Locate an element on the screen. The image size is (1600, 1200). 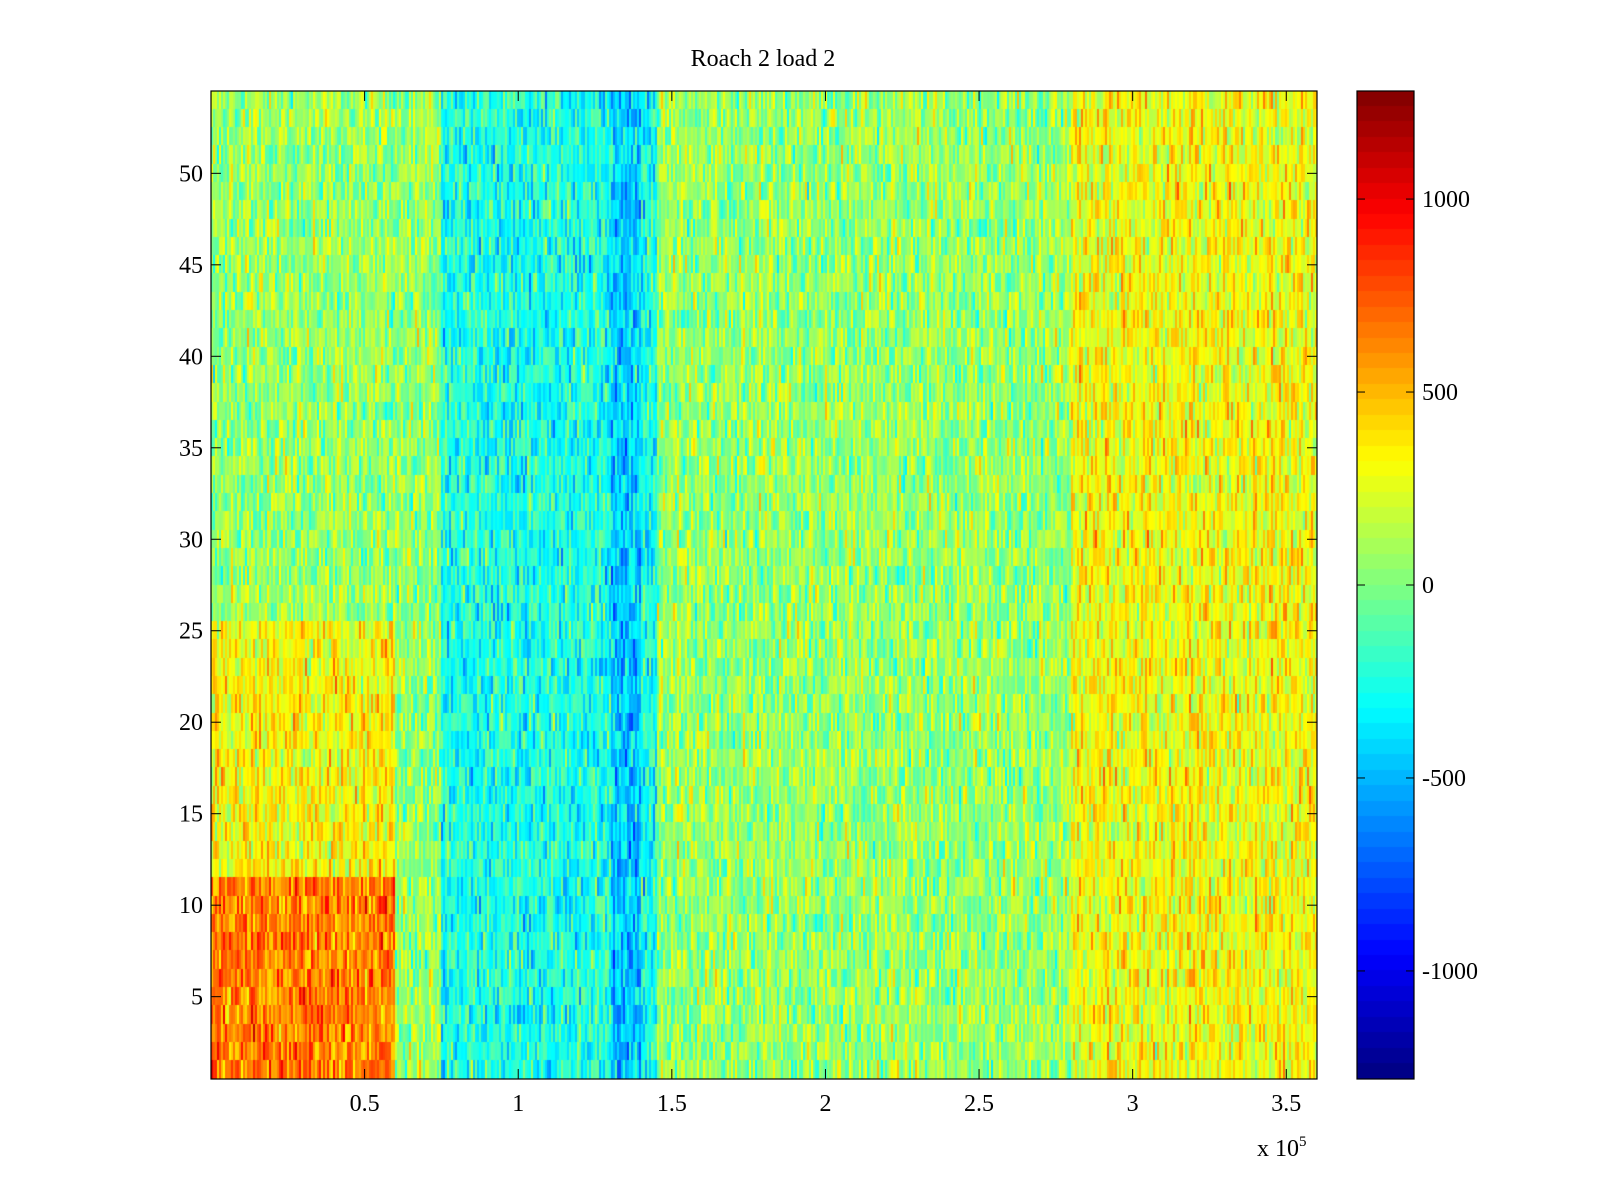
x-tick-label: 1 is located at coordinates (518, 1104).